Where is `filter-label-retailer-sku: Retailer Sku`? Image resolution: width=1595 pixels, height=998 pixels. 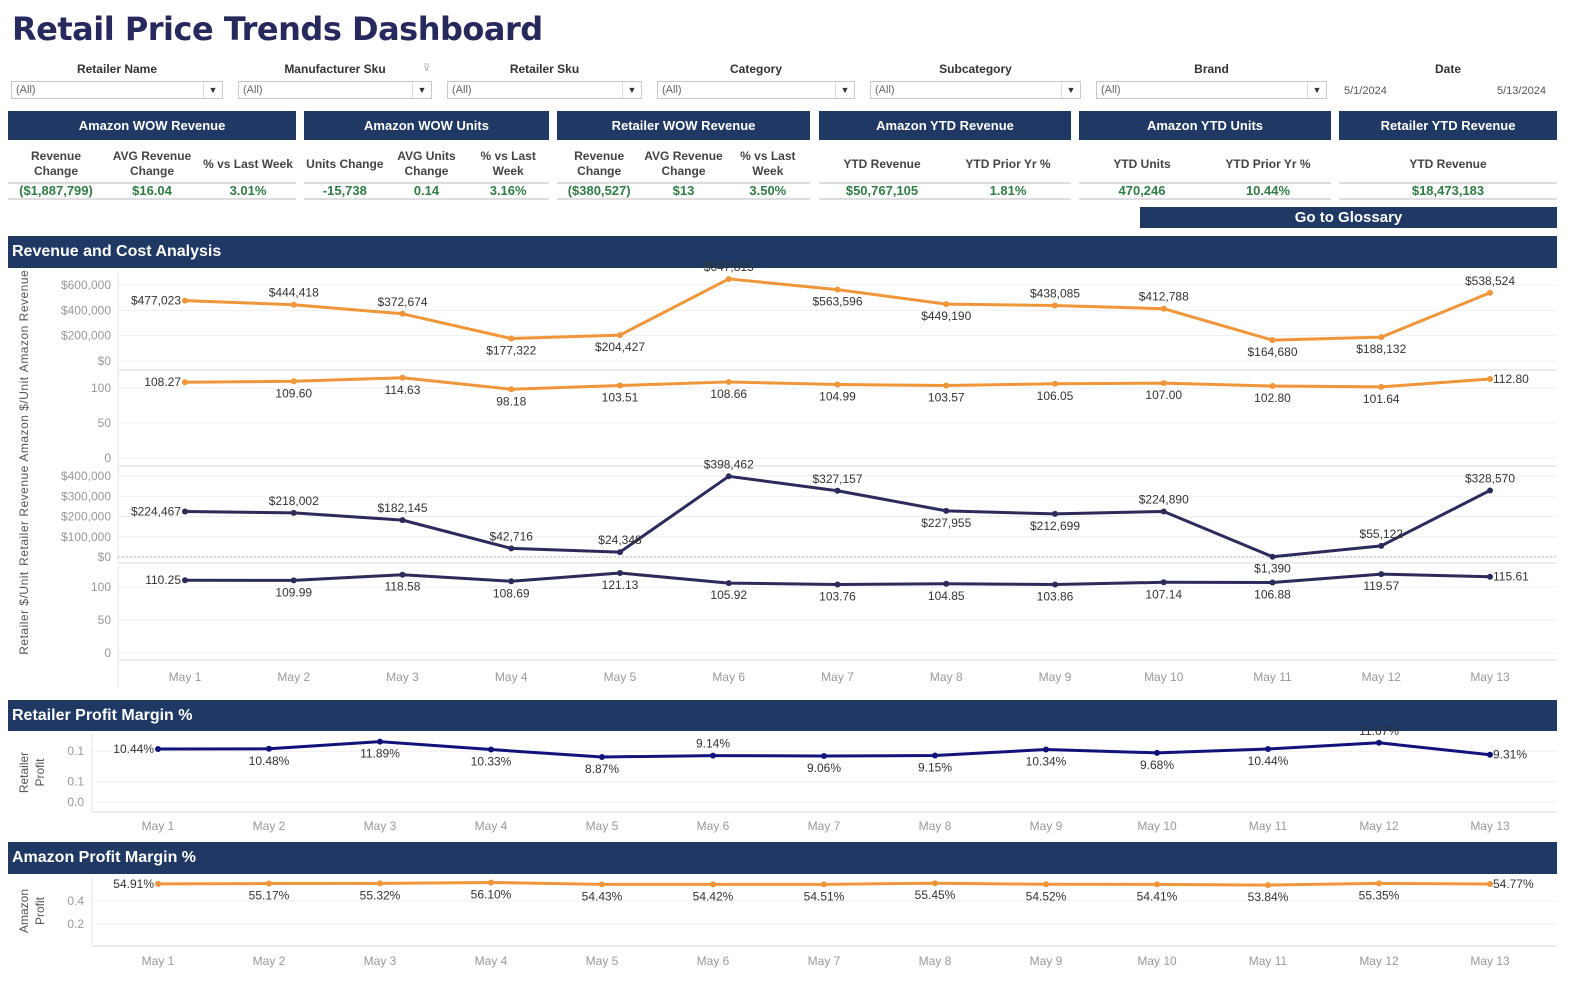
filter-label-retailer-sku: Retailer Sku is located at coordinates (544, 69).